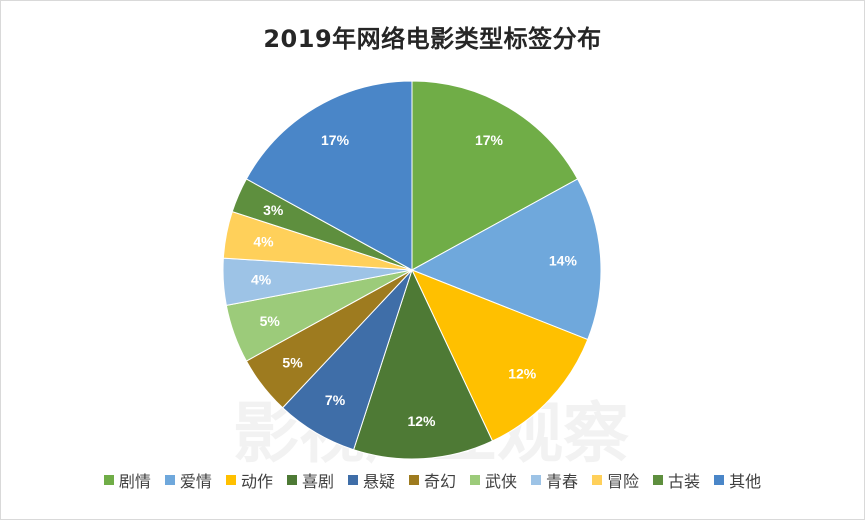 The width and height of the screenshot is (865, 520). I want to click on legend-label: 奇幻, so click(439, 481).